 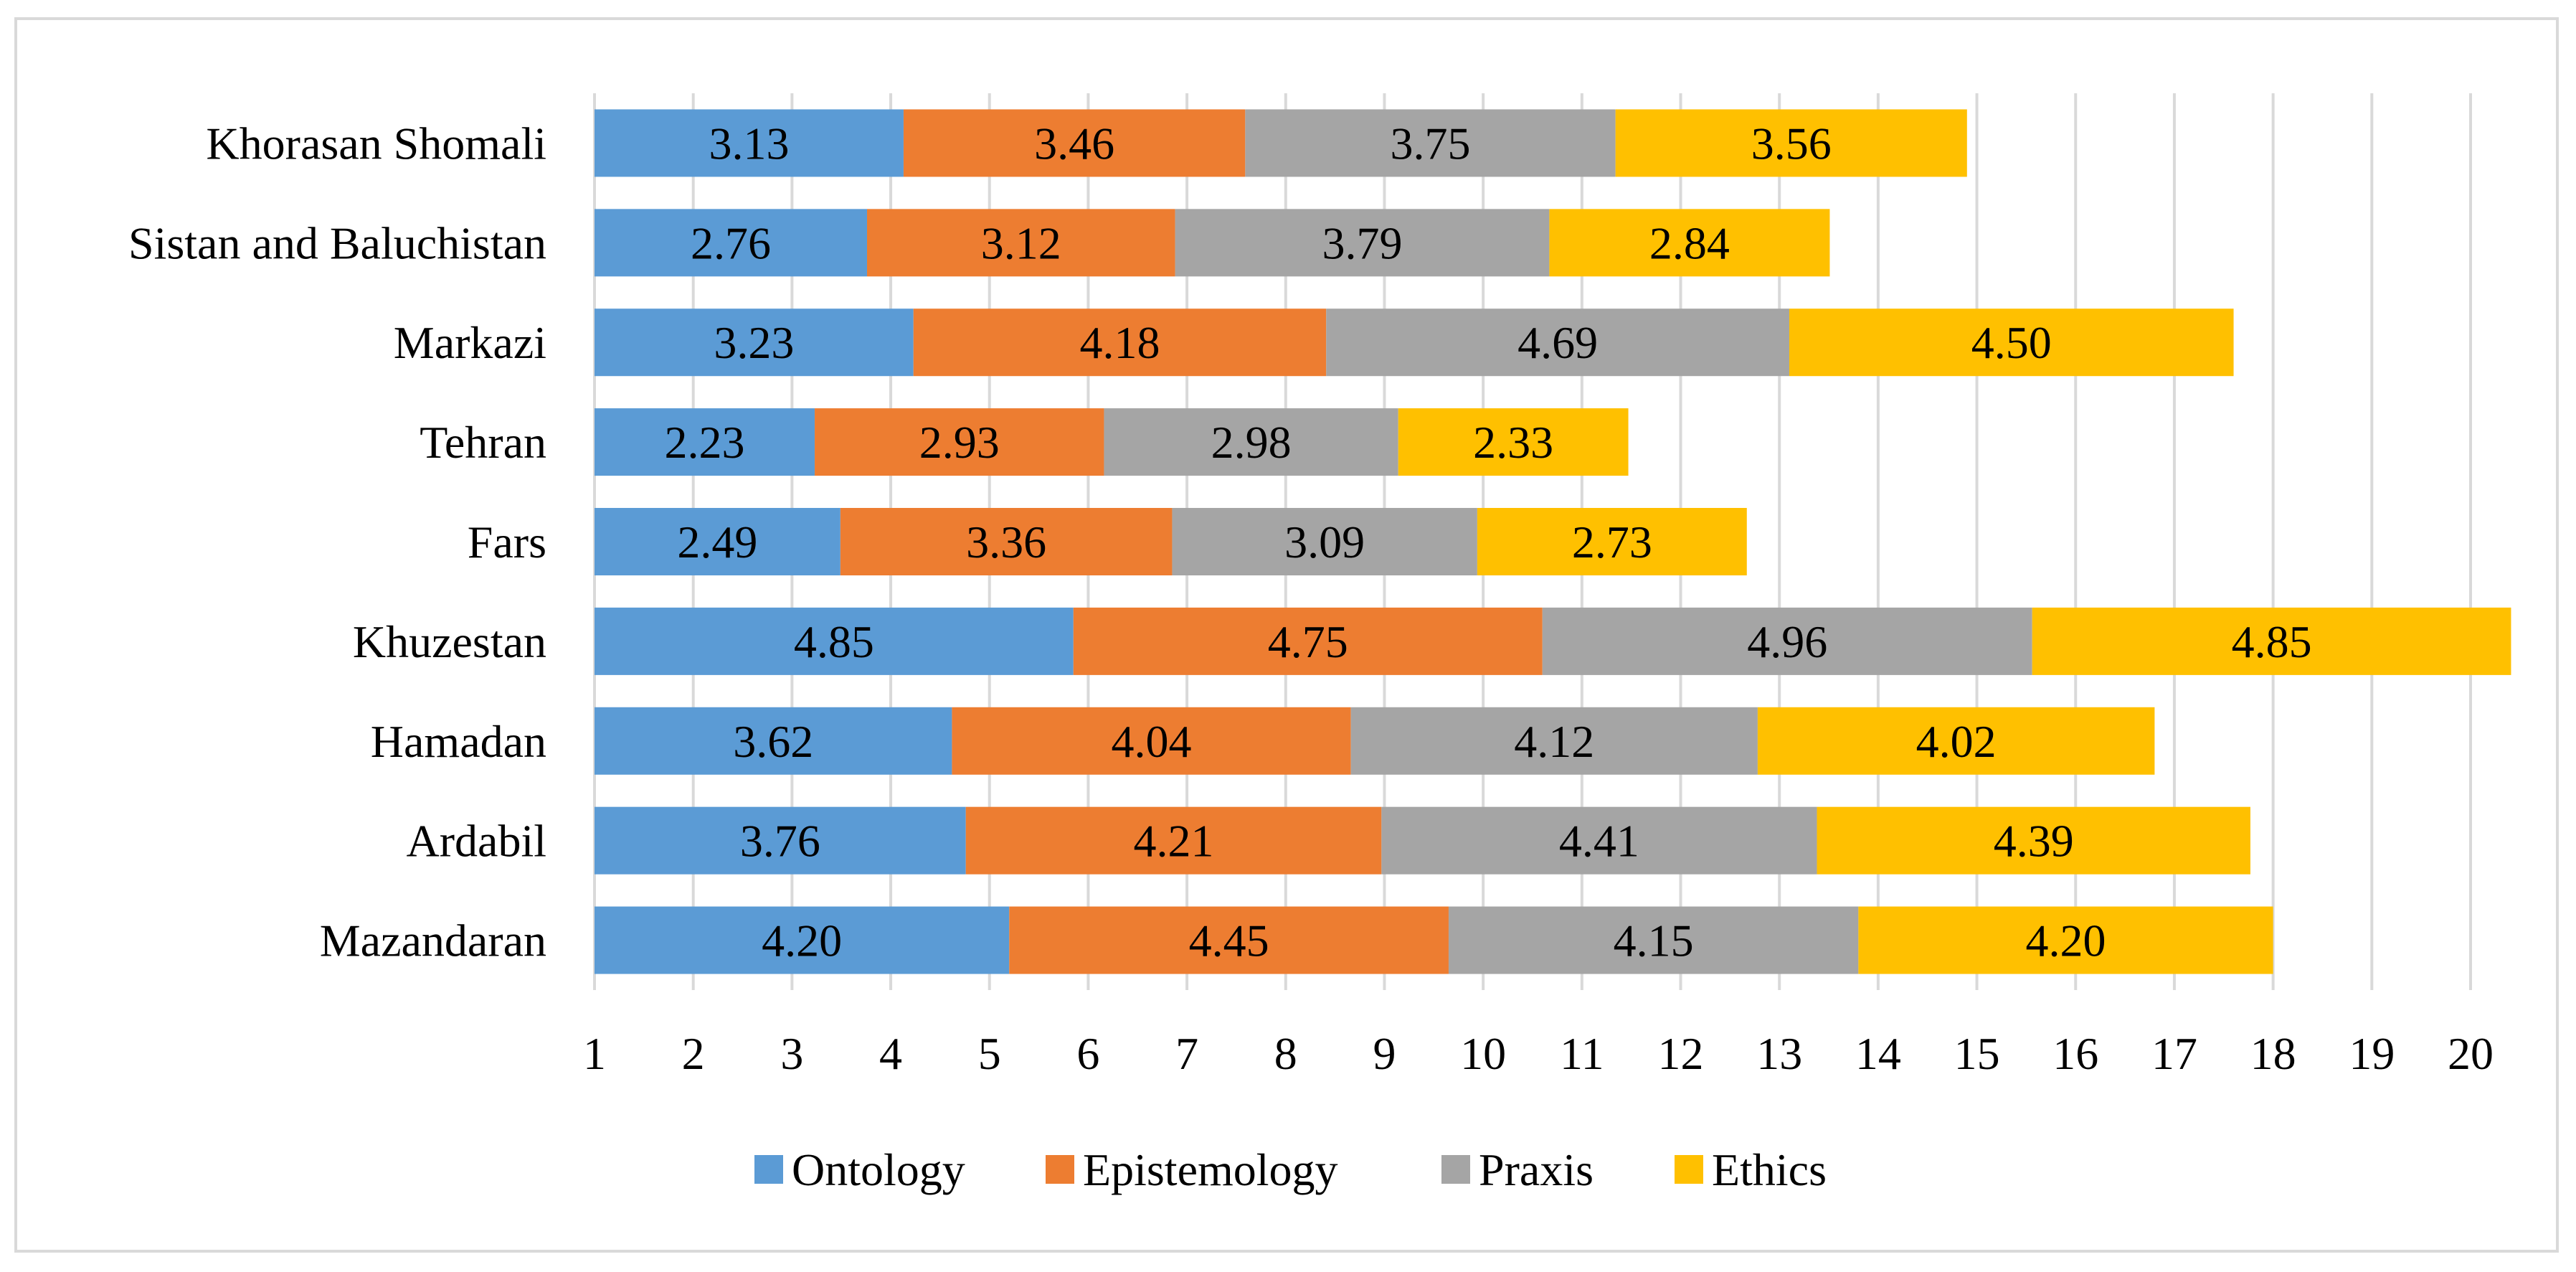 What do you see at coordinates (1087, 1053) in the screenshot?
I see `x-tick-label: 6` at bounding box center [1087, 1053].